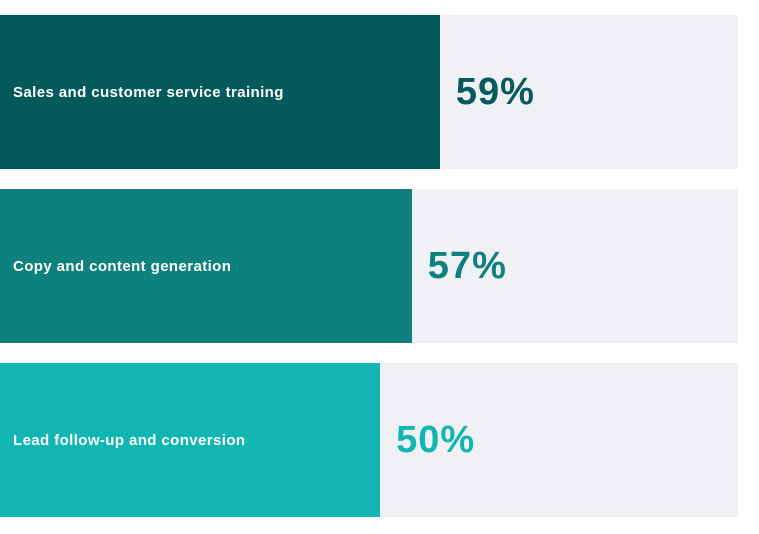 This screenshot has height=534, width=759. I want to click on bar-value: 59%, so click(495, 92).